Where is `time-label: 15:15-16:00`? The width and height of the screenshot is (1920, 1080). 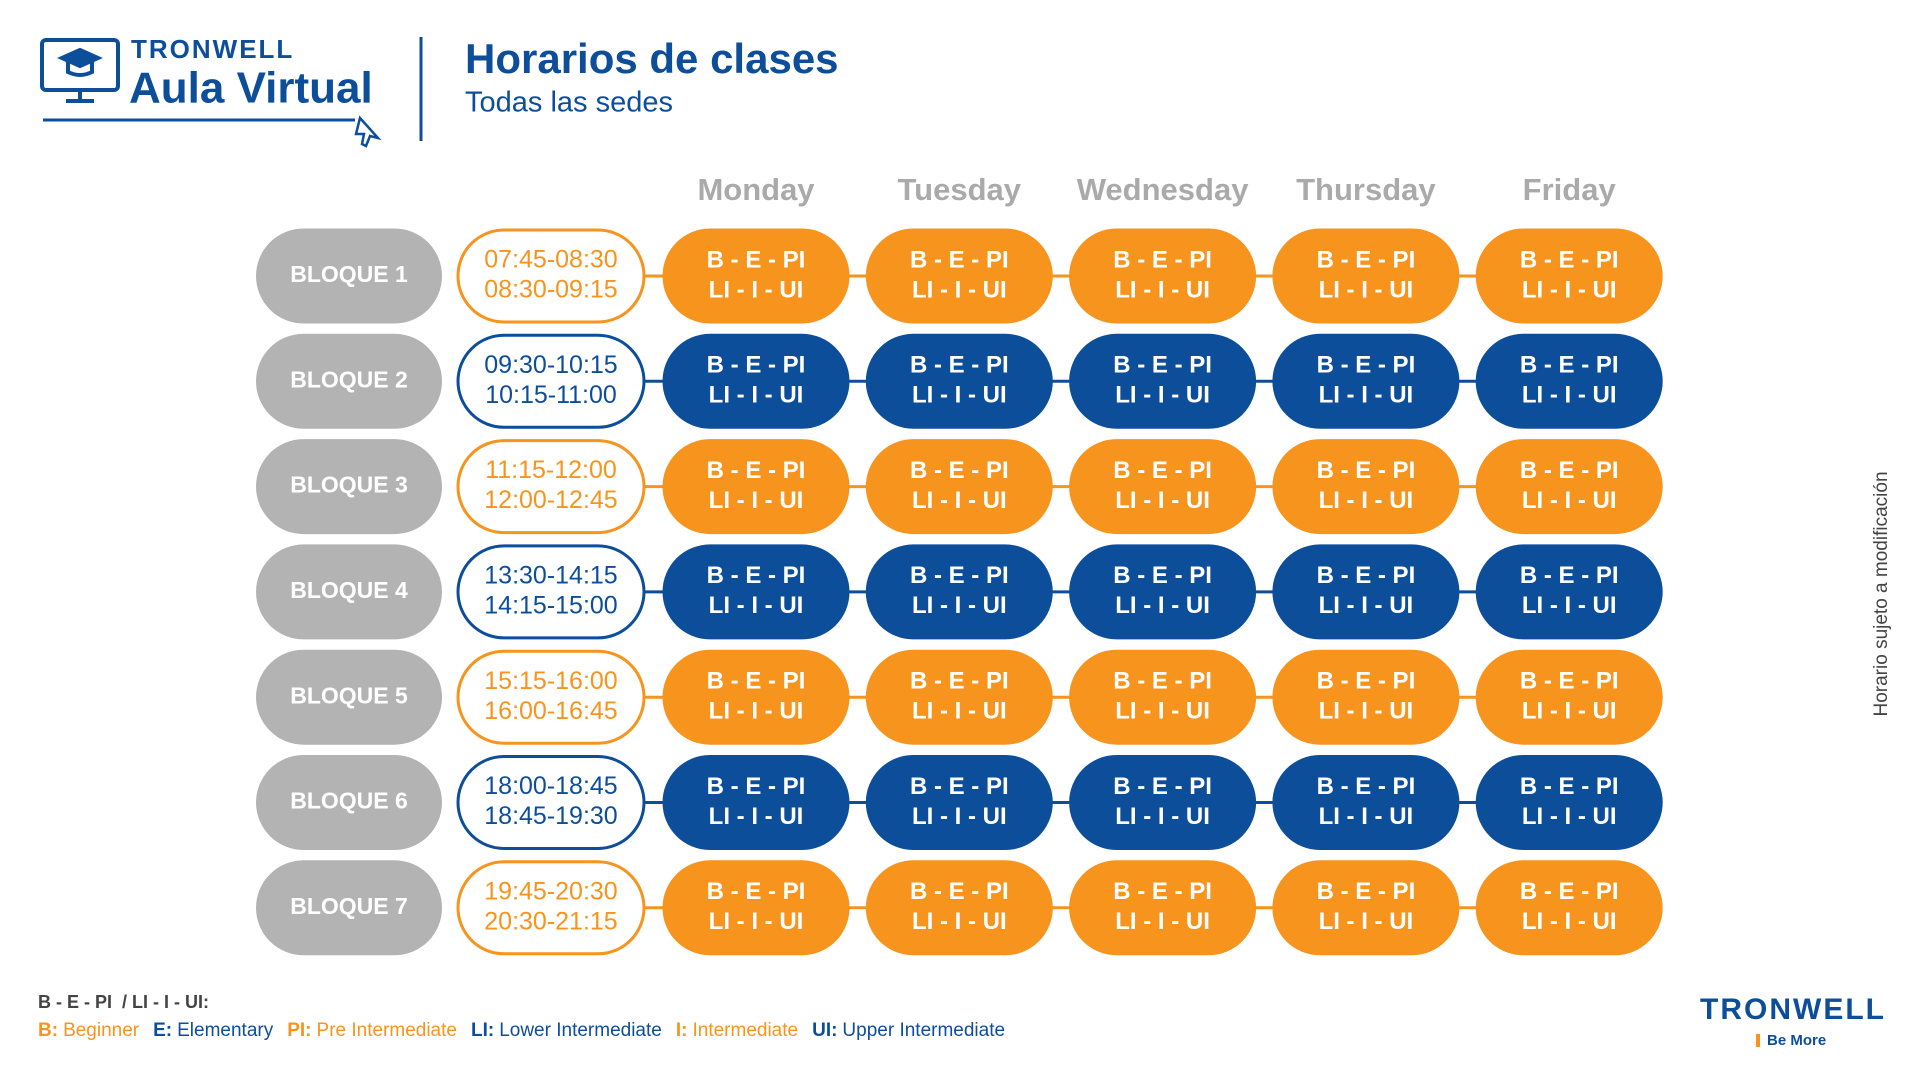 time-label: 15:15-16:00 is located at coordinates (550, 681).